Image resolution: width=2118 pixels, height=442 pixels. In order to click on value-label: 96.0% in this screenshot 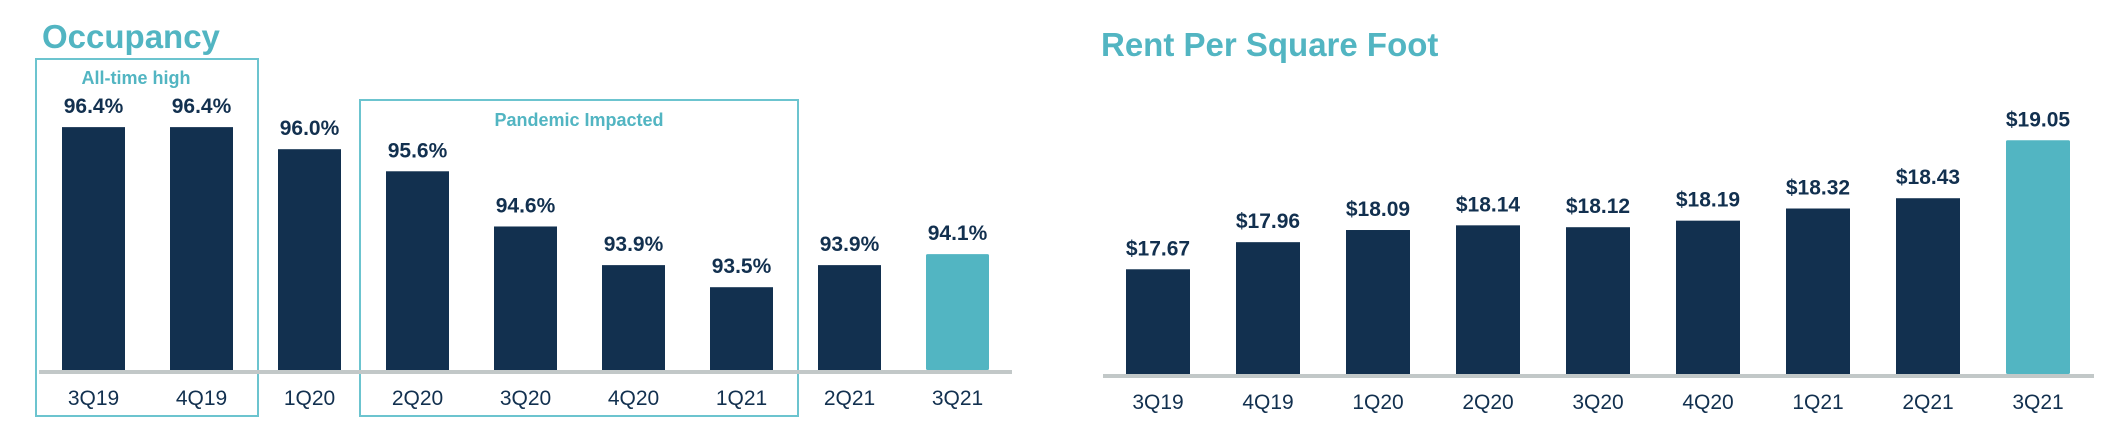, I will do `click(310, 128)`.